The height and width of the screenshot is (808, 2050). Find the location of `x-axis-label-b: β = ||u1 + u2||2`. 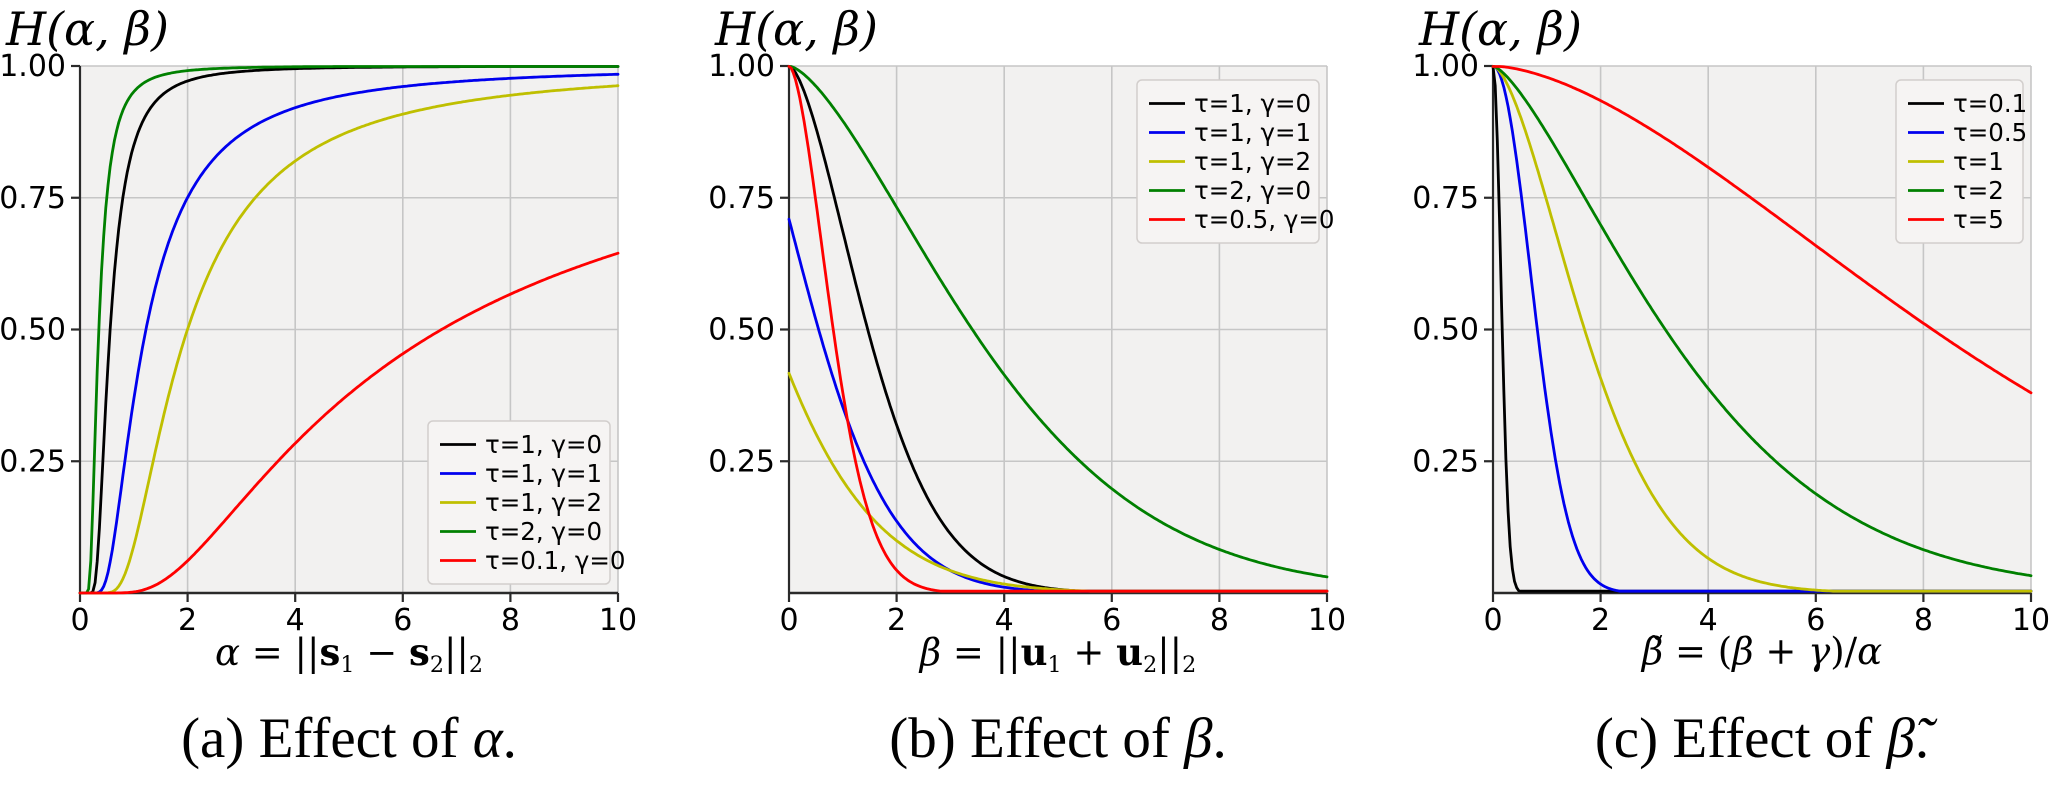

x-axis-label-b: β = ||u1 + u2||2 is located at coordinates (1058, 654).